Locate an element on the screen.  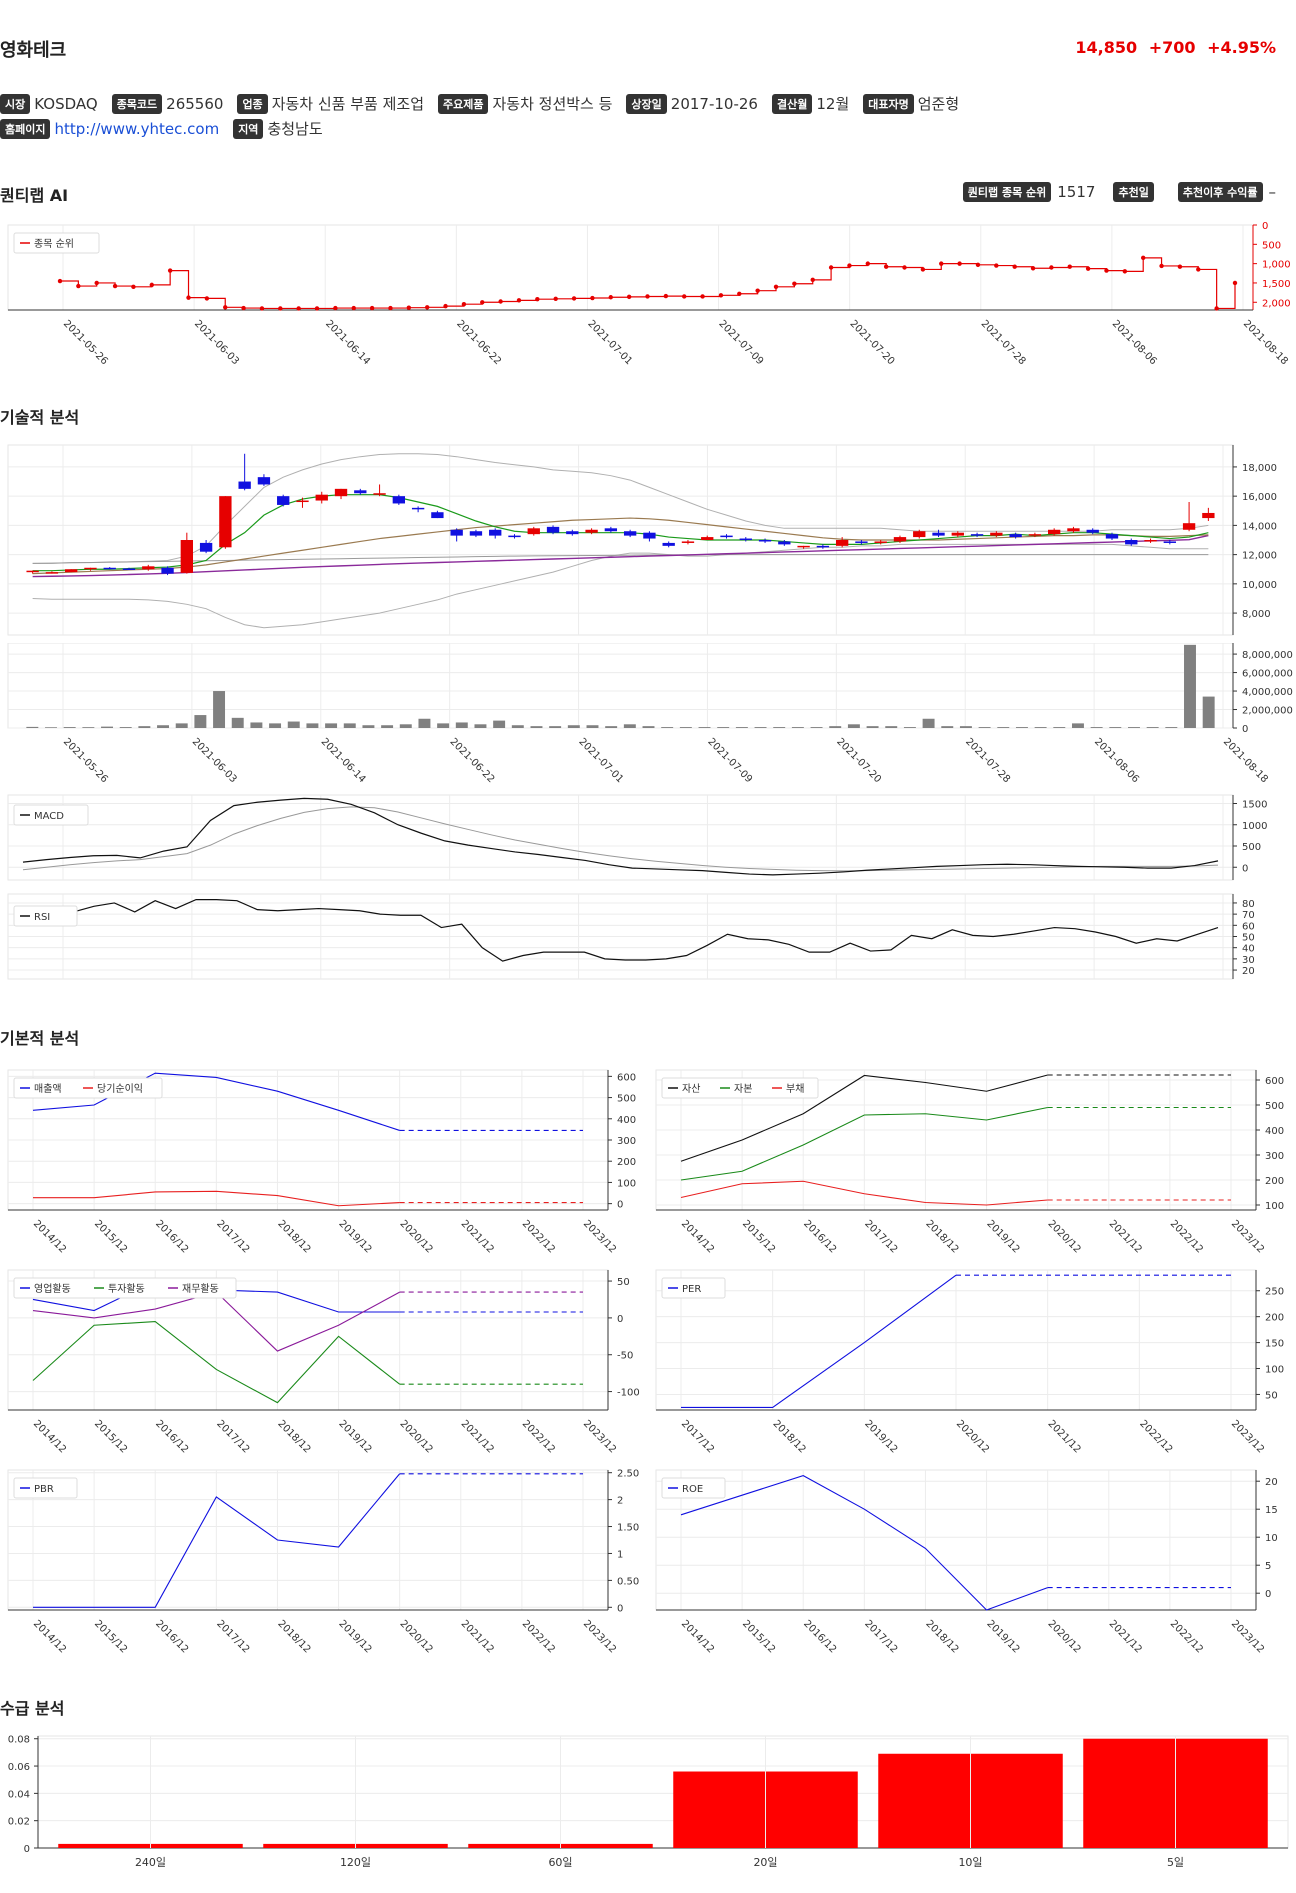
cashflow-x-tick-label: 2022/12 is located at coordinates (538, 1436).